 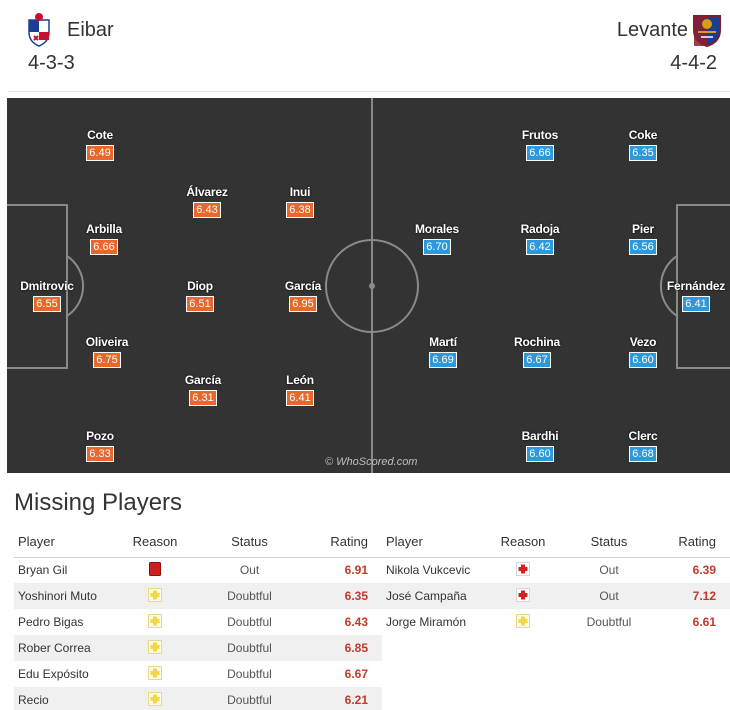 I want to click on home-player-marker: García 6.31, so click(x=203, y=389).